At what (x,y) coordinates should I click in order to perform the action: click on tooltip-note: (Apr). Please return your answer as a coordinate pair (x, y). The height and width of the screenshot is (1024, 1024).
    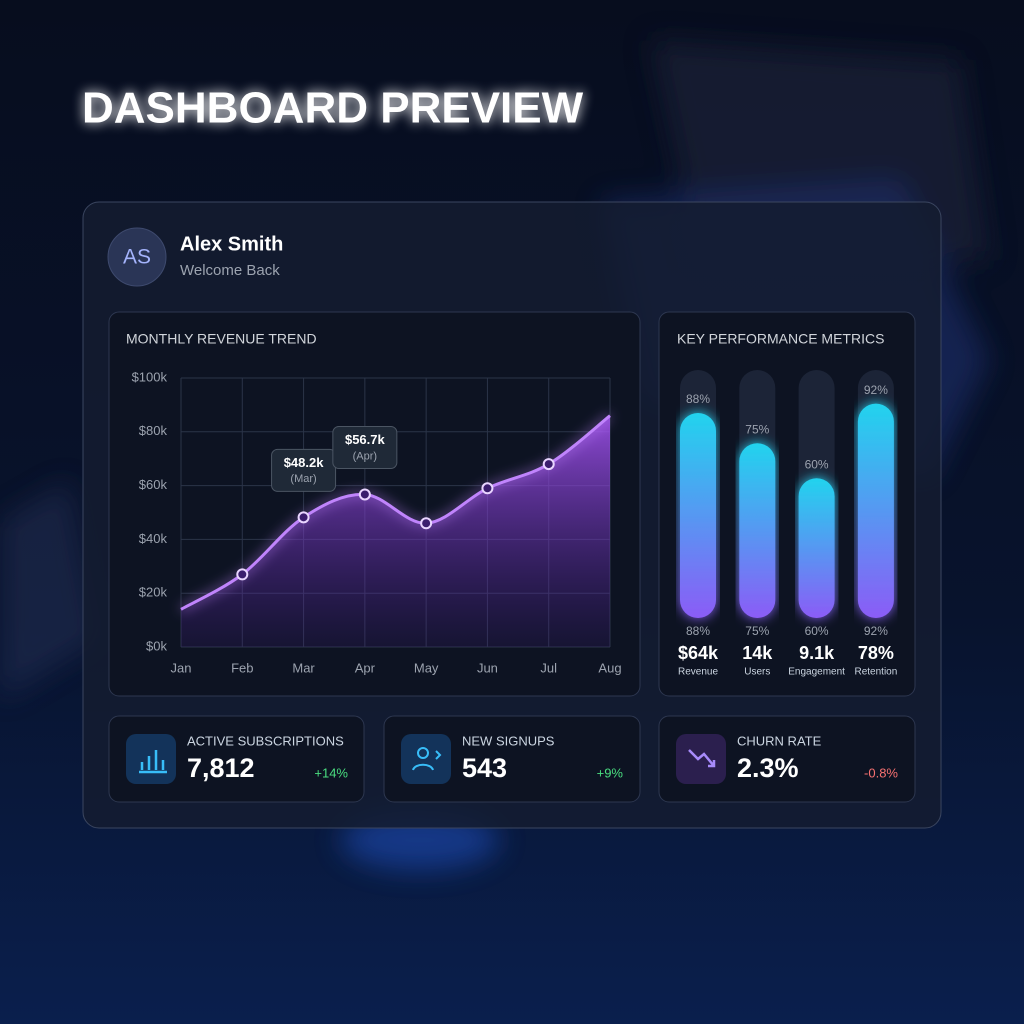
    Looking at the image, I should click on (365, 456).